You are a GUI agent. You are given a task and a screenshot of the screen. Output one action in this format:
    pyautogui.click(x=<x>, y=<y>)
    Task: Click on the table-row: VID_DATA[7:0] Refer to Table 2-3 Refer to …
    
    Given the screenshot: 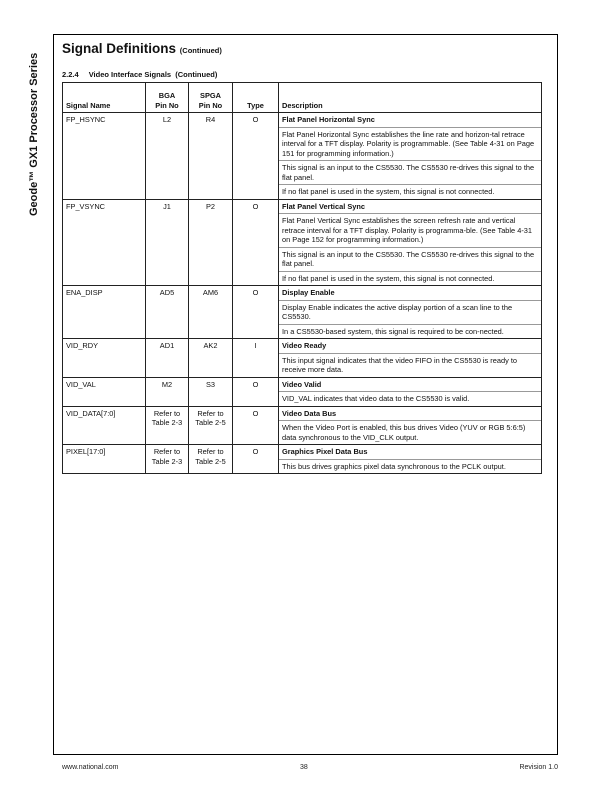 What is the action you would take?
    pyautogui.click(x=302, y=425)
    